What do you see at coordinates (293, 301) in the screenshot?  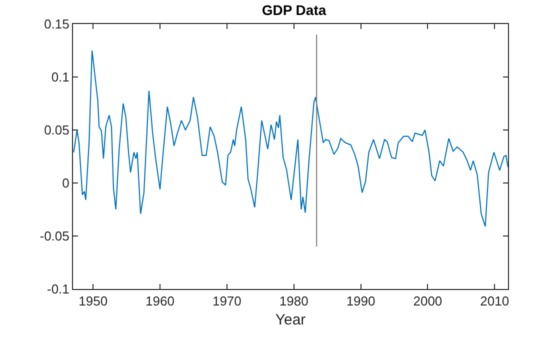 I see `x-tick-label: 1980` at bounding box center [293, 301].